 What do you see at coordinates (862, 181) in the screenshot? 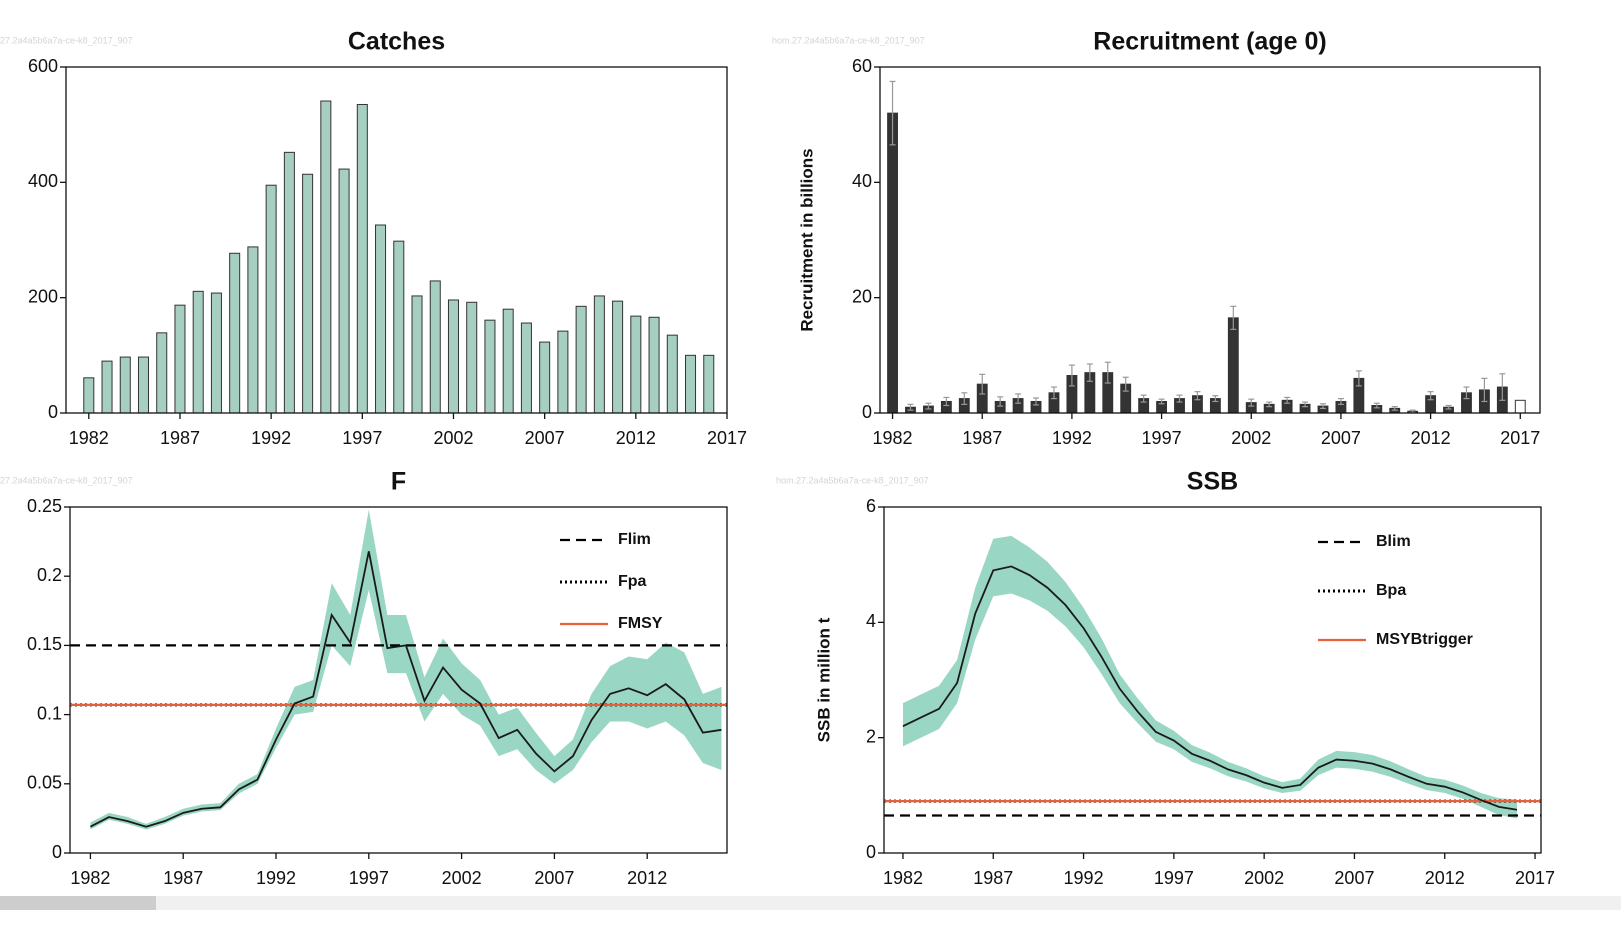
I see `y-tick-label: 40` at bounding box center [862, 181].